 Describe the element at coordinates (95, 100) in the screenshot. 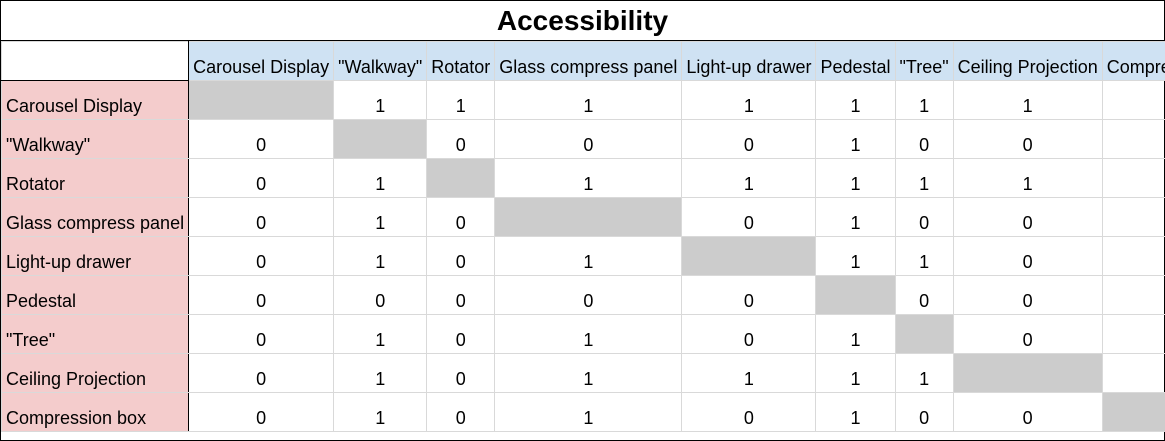

I see `row-label: Carousel Display` at that location.